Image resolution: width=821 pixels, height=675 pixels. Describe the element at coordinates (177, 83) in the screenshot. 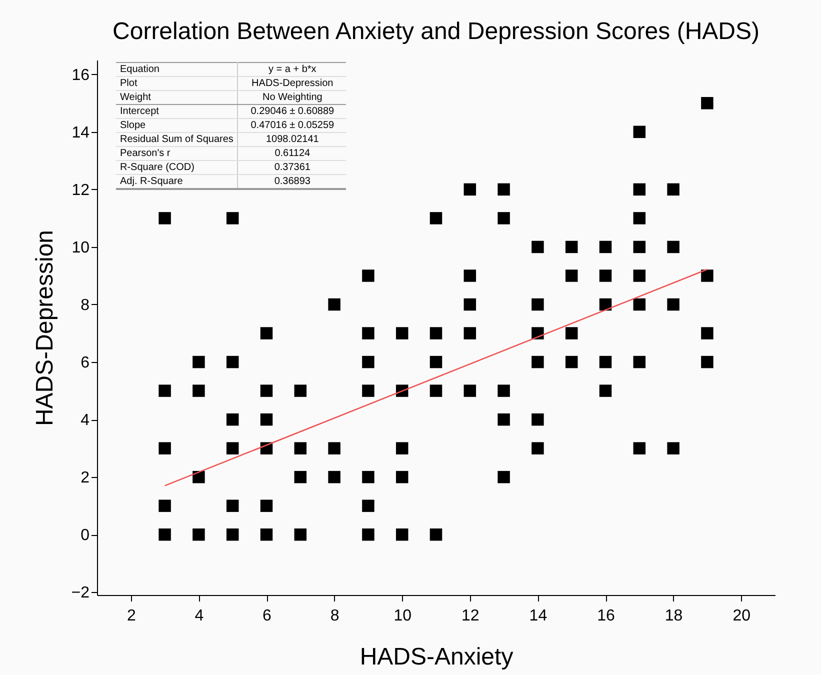

I see `annotation: Plot` at that location.